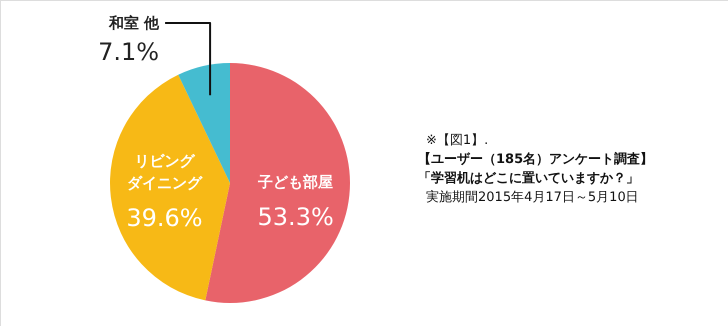 The image size is (728, 326). I want to click on text: ※【図1】., so click(457, 140).